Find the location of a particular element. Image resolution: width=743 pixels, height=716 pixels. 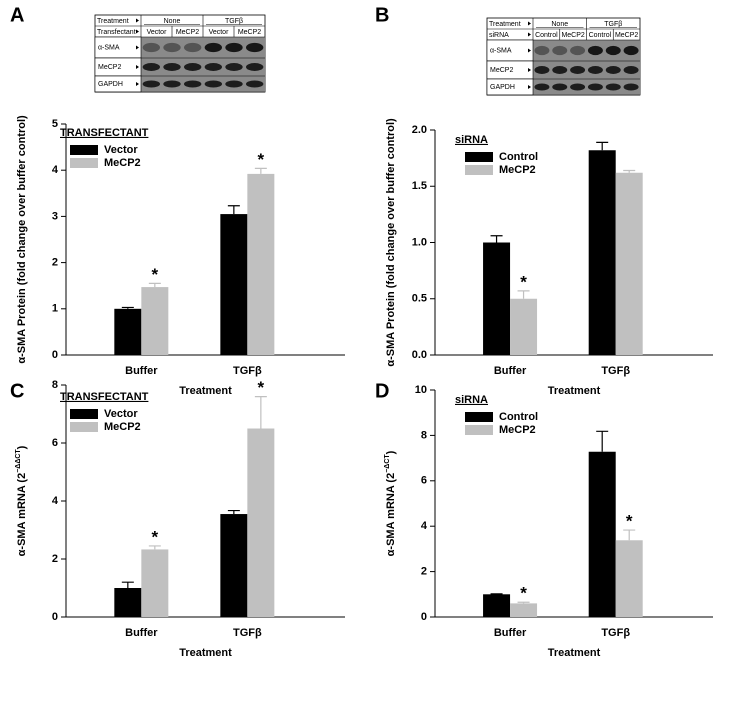

y-tick-label: 0.5 is located at coordinates (419, 299).